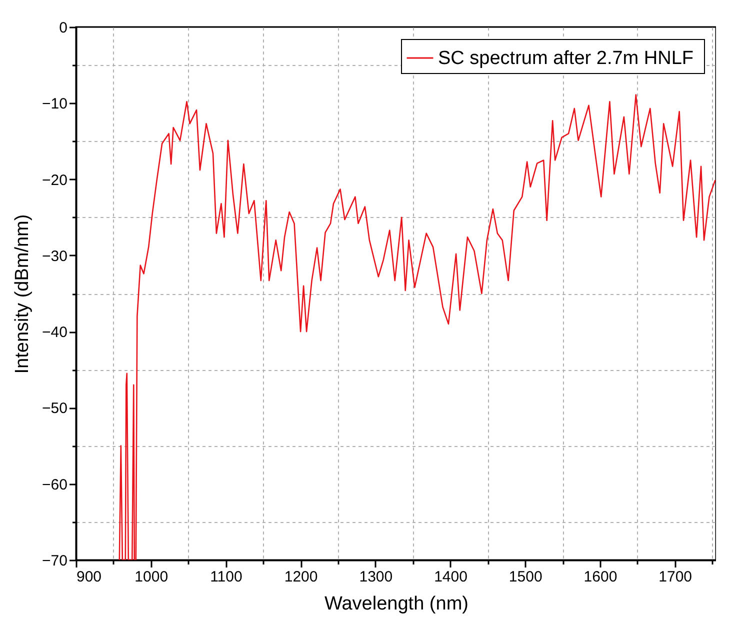 The height and width of the screenshot is (626, 756). What do you see at coordinates (55, 485) in the screenshot?
I see `y-tick-label: −60` at bounding box center [55, 485].